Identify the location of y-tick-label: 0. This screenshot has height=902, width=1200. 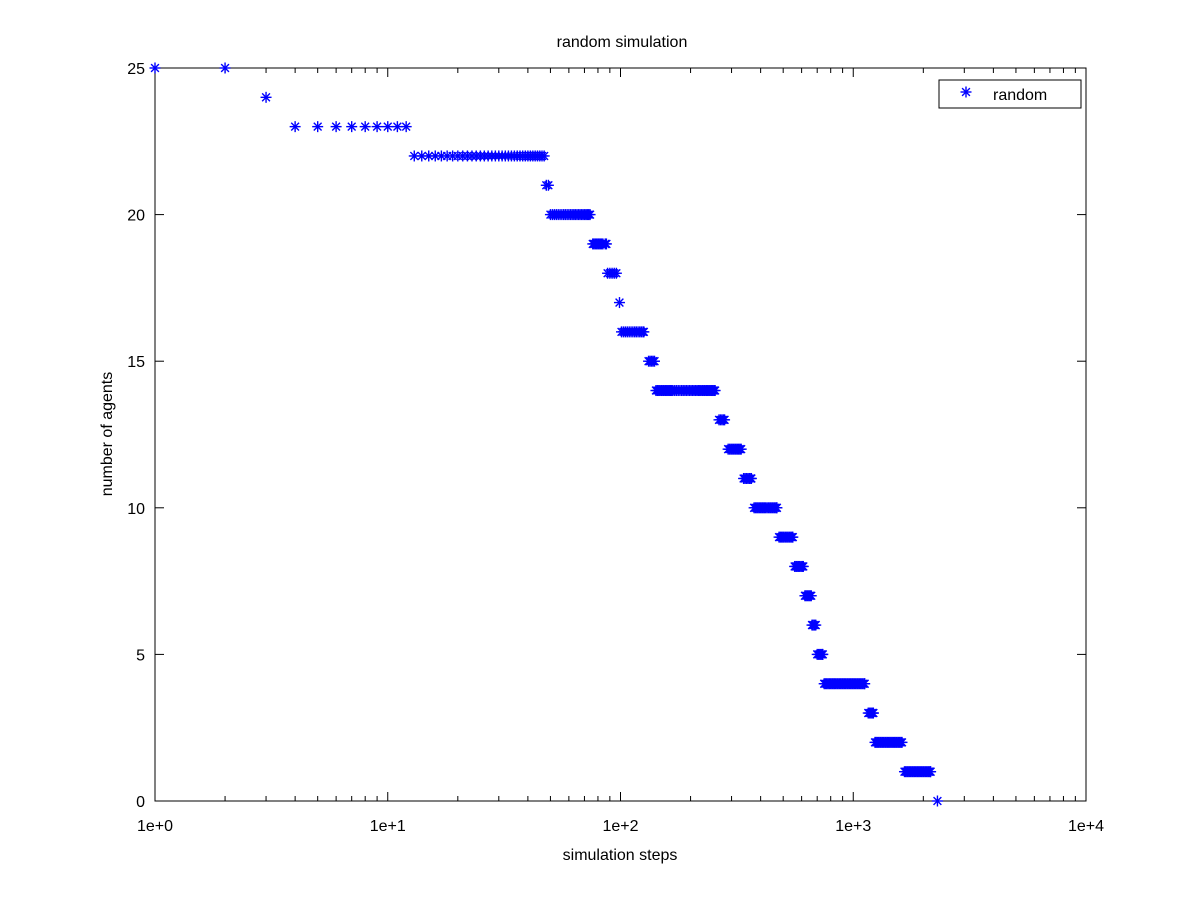
(140, 802).